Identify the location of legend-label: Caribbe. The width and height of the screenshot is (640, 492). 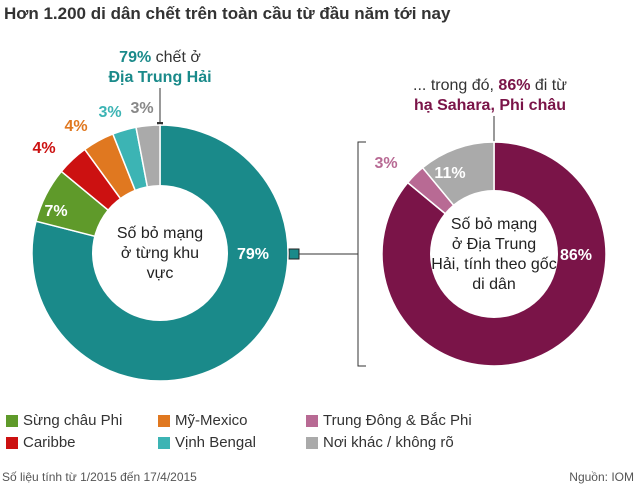
(49, 442).